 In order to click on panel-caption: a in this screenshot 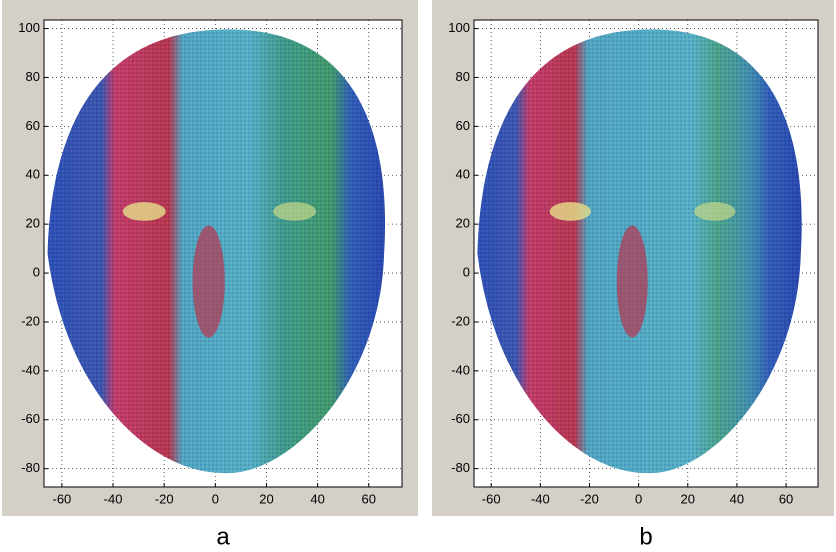, I will do `click(223, 536)`.